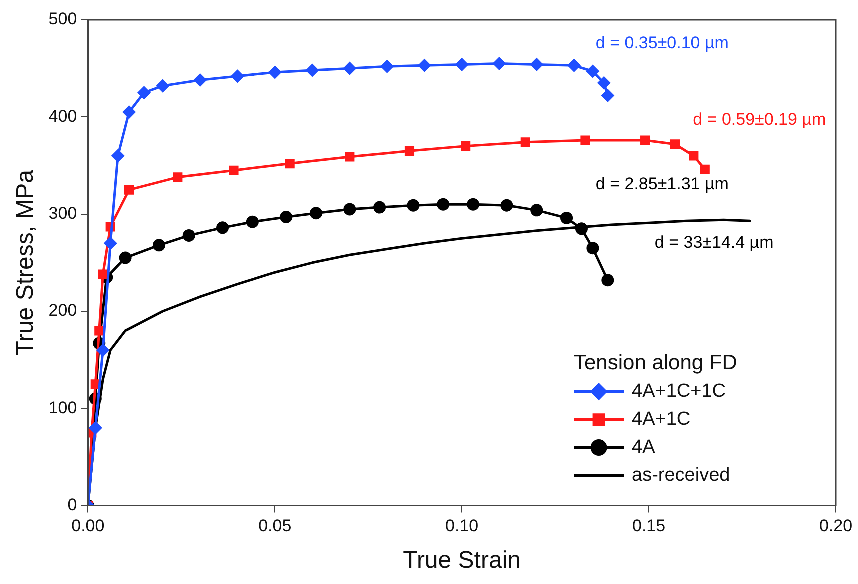 The height and width of the screenshot is (584, 858). I want to click on y-axis-title: True Stress, MPa, so click(26, 262).